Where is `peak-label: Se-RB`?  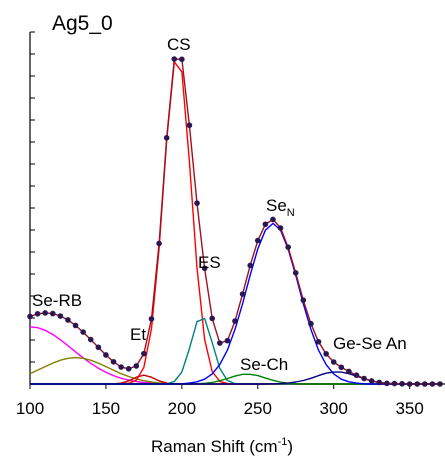
peak-label: Se-RB is located at coordinates (57, 300).